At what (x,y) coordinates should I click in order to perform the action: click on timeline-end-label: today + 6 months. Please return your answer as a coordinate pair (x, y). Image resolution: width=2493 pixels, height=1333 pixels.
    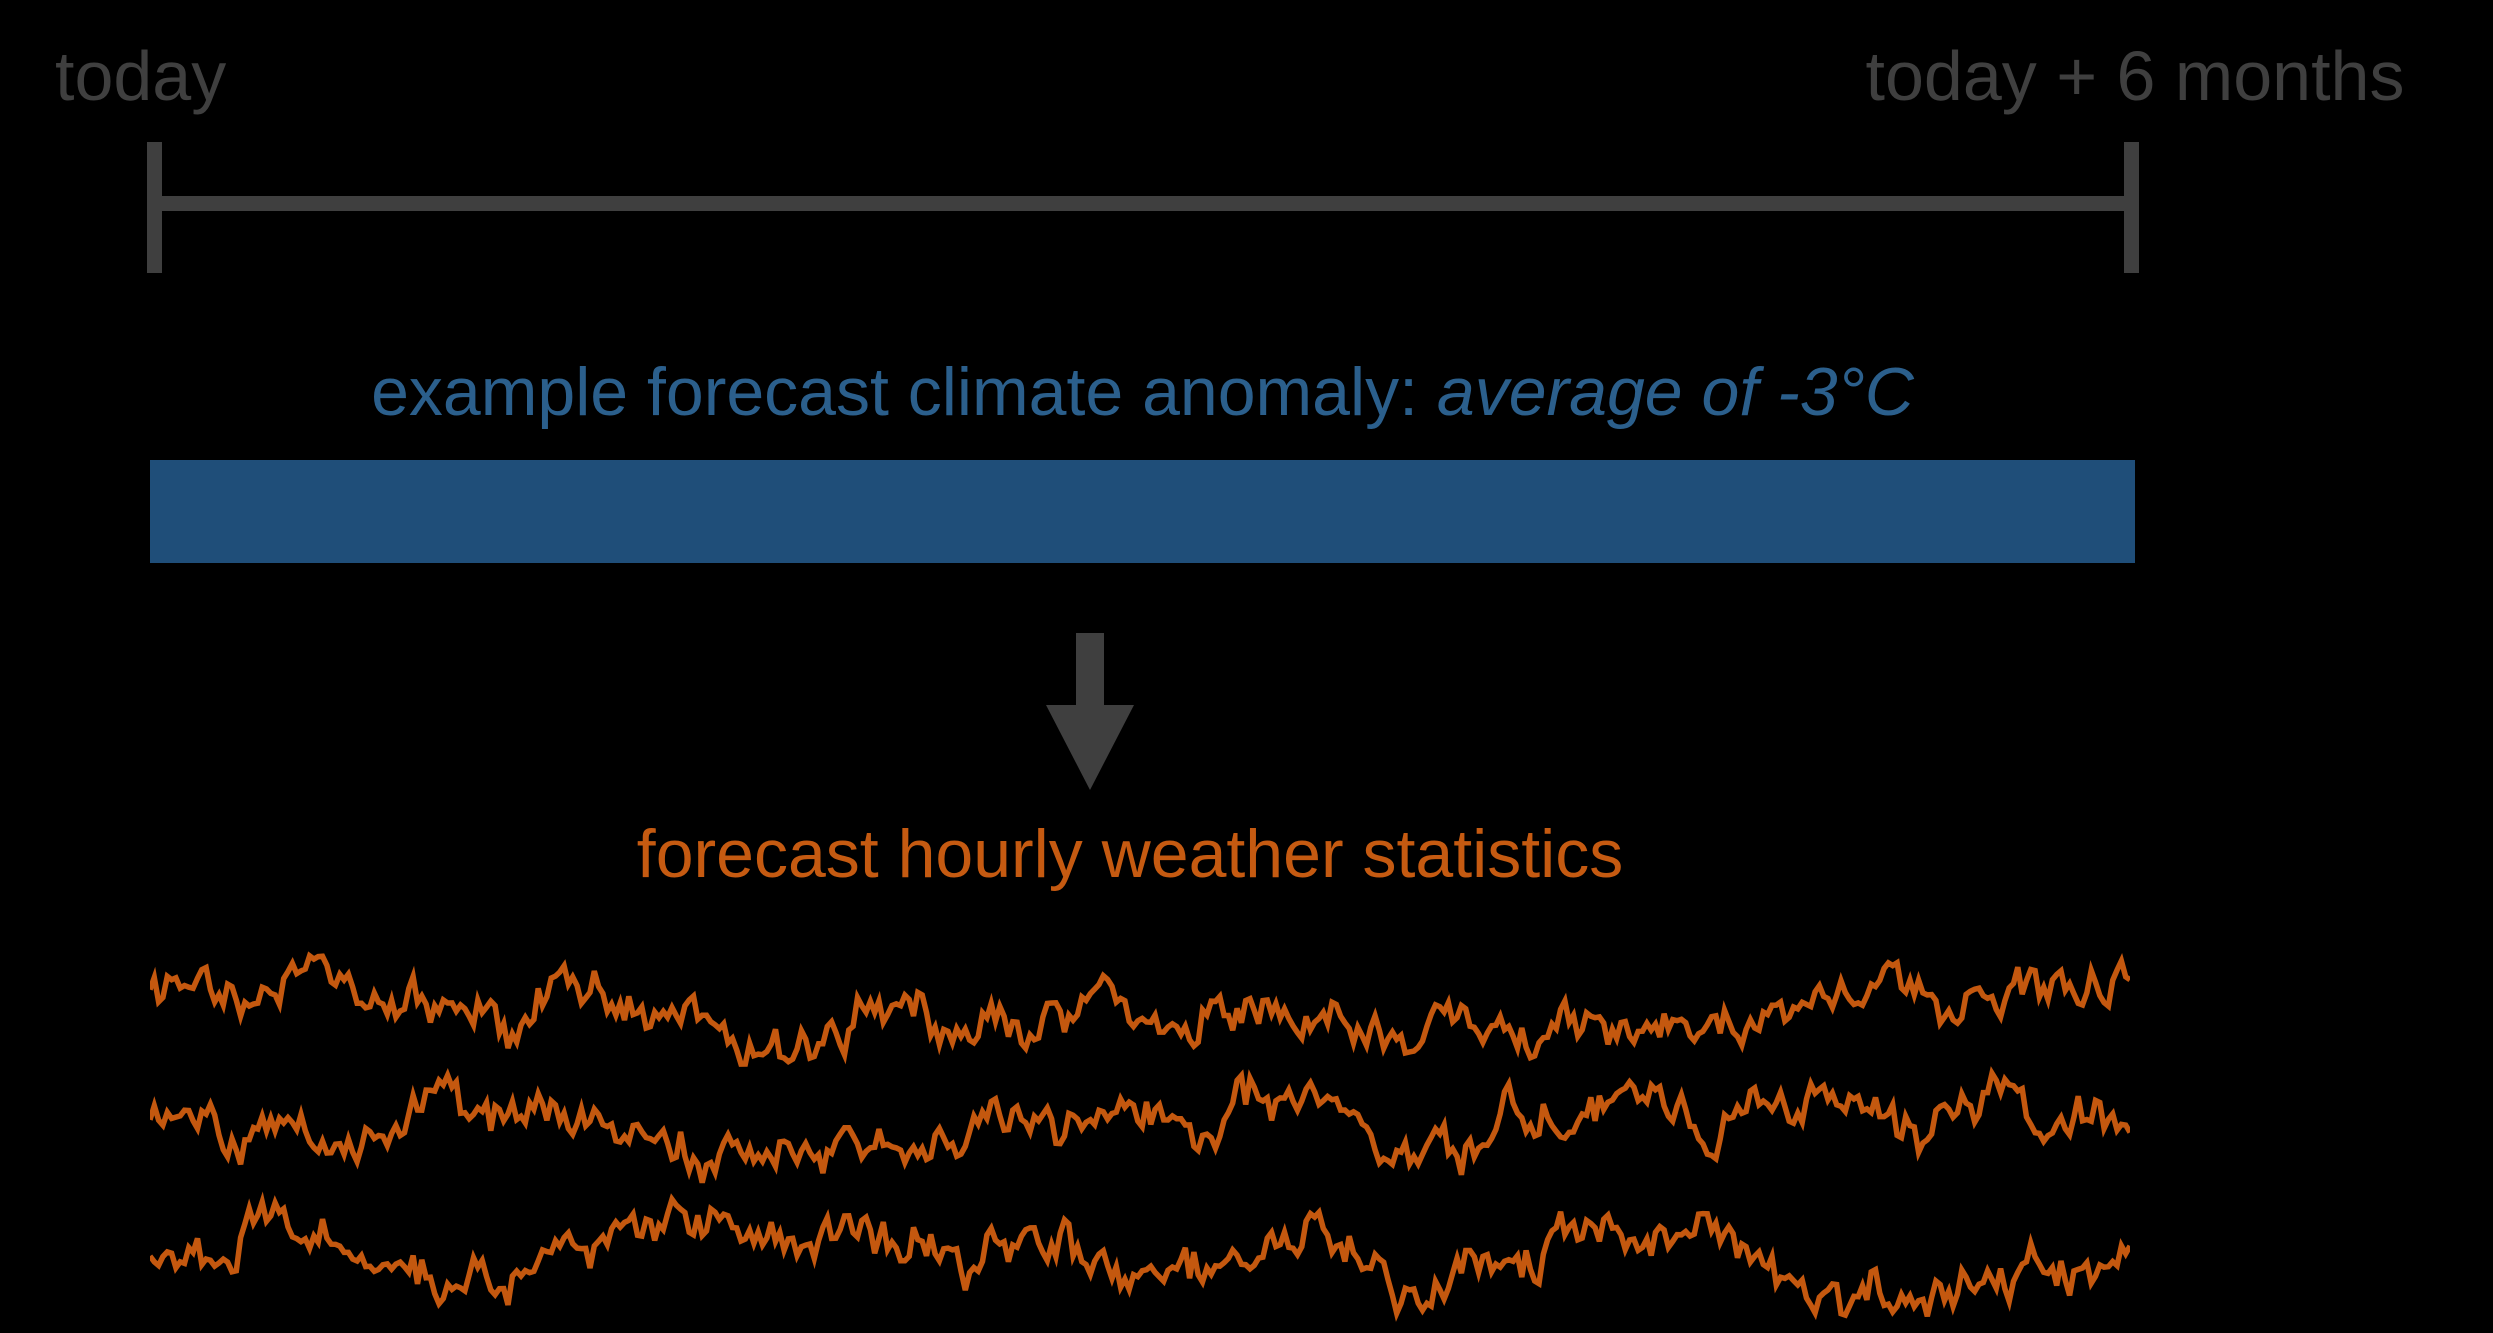
    Looking at the image, I should click on (2135, 76).